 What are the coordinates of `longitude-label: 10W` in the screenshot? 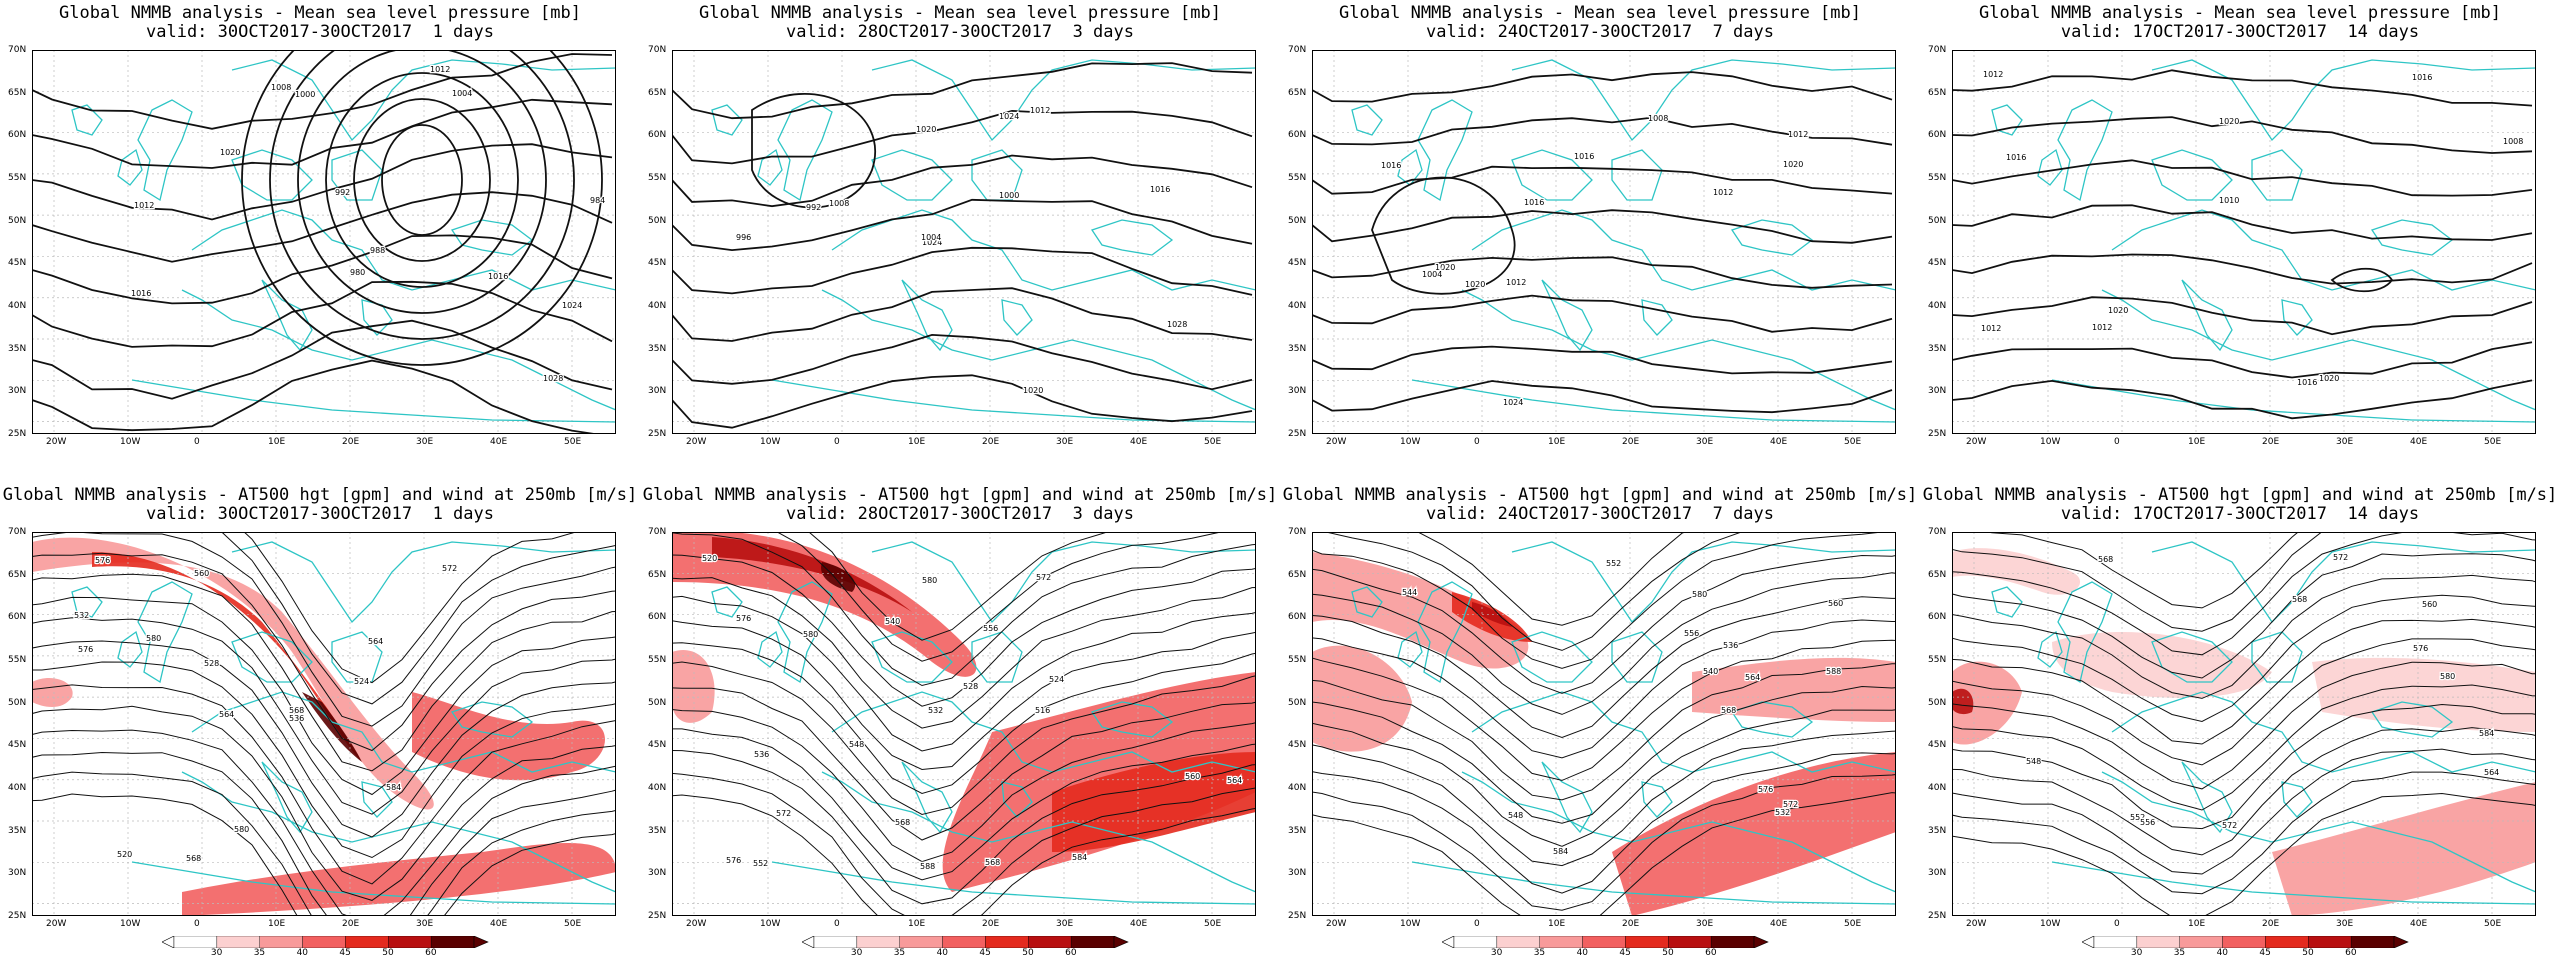 It's located at (1410, 924).